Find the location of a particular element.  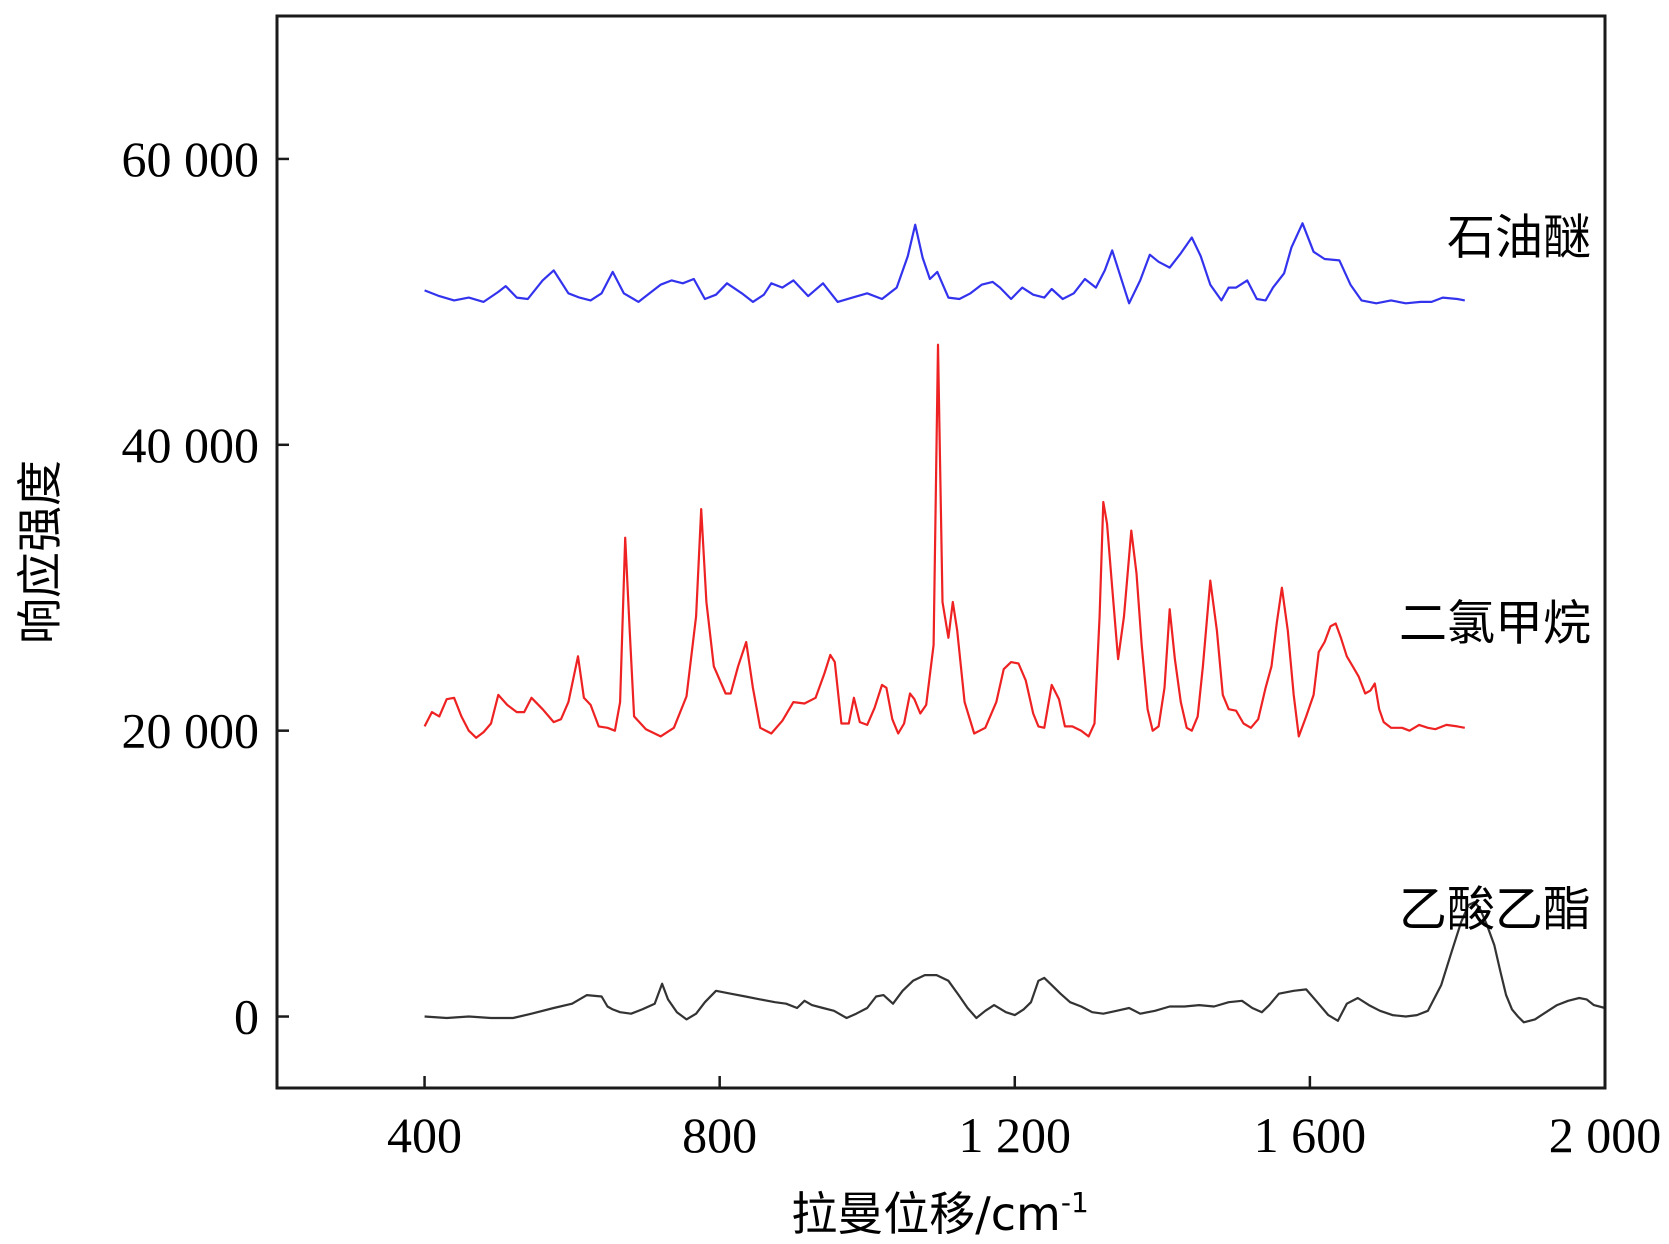

x-tick-label: 800 is located at coordinates (719, 1135).